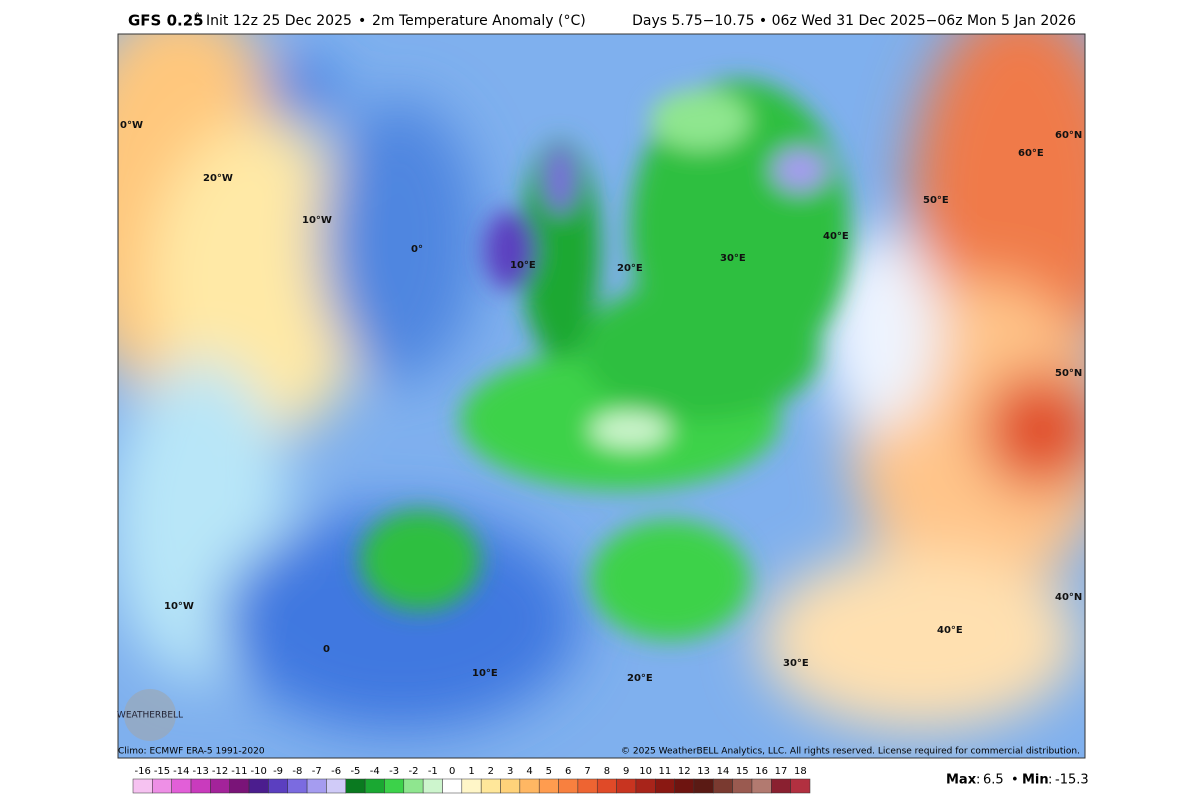  What do you see at coordinates (703, 771) in the screenshot?
I see `colorbar-label: 13` at bounding box center [703, 771].